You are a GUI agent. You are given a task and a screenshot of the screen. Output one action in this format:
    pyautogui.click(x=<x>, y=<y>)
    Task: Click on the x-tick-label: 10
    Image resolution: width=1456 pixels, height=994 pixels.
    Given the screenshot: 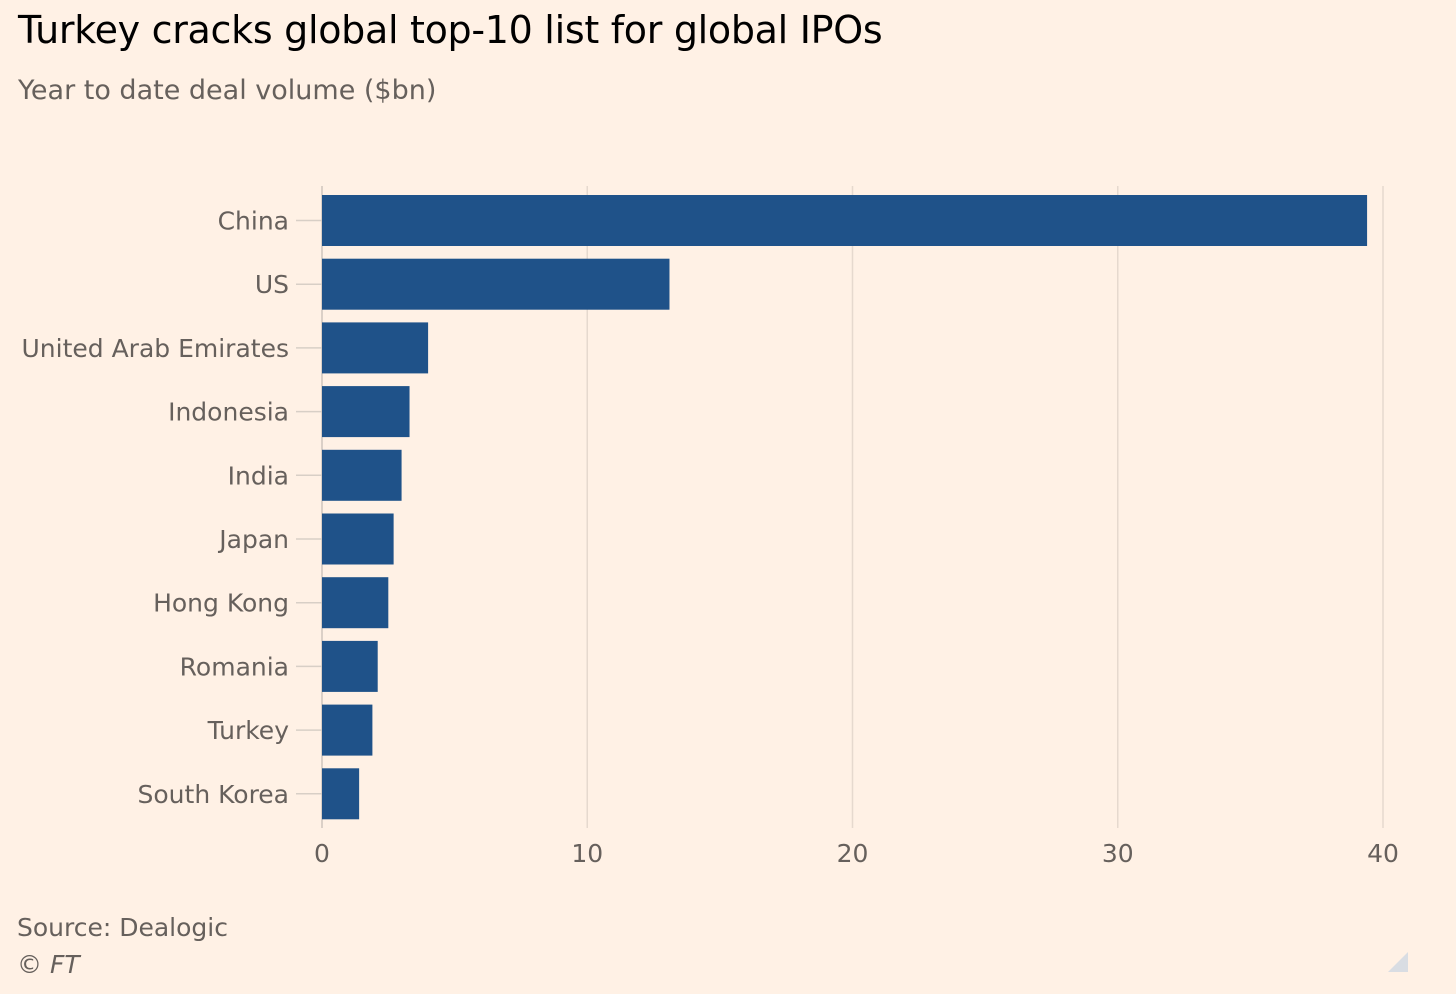 What is the action you would take?
    pyautogui.click(x=587, y=853)
    